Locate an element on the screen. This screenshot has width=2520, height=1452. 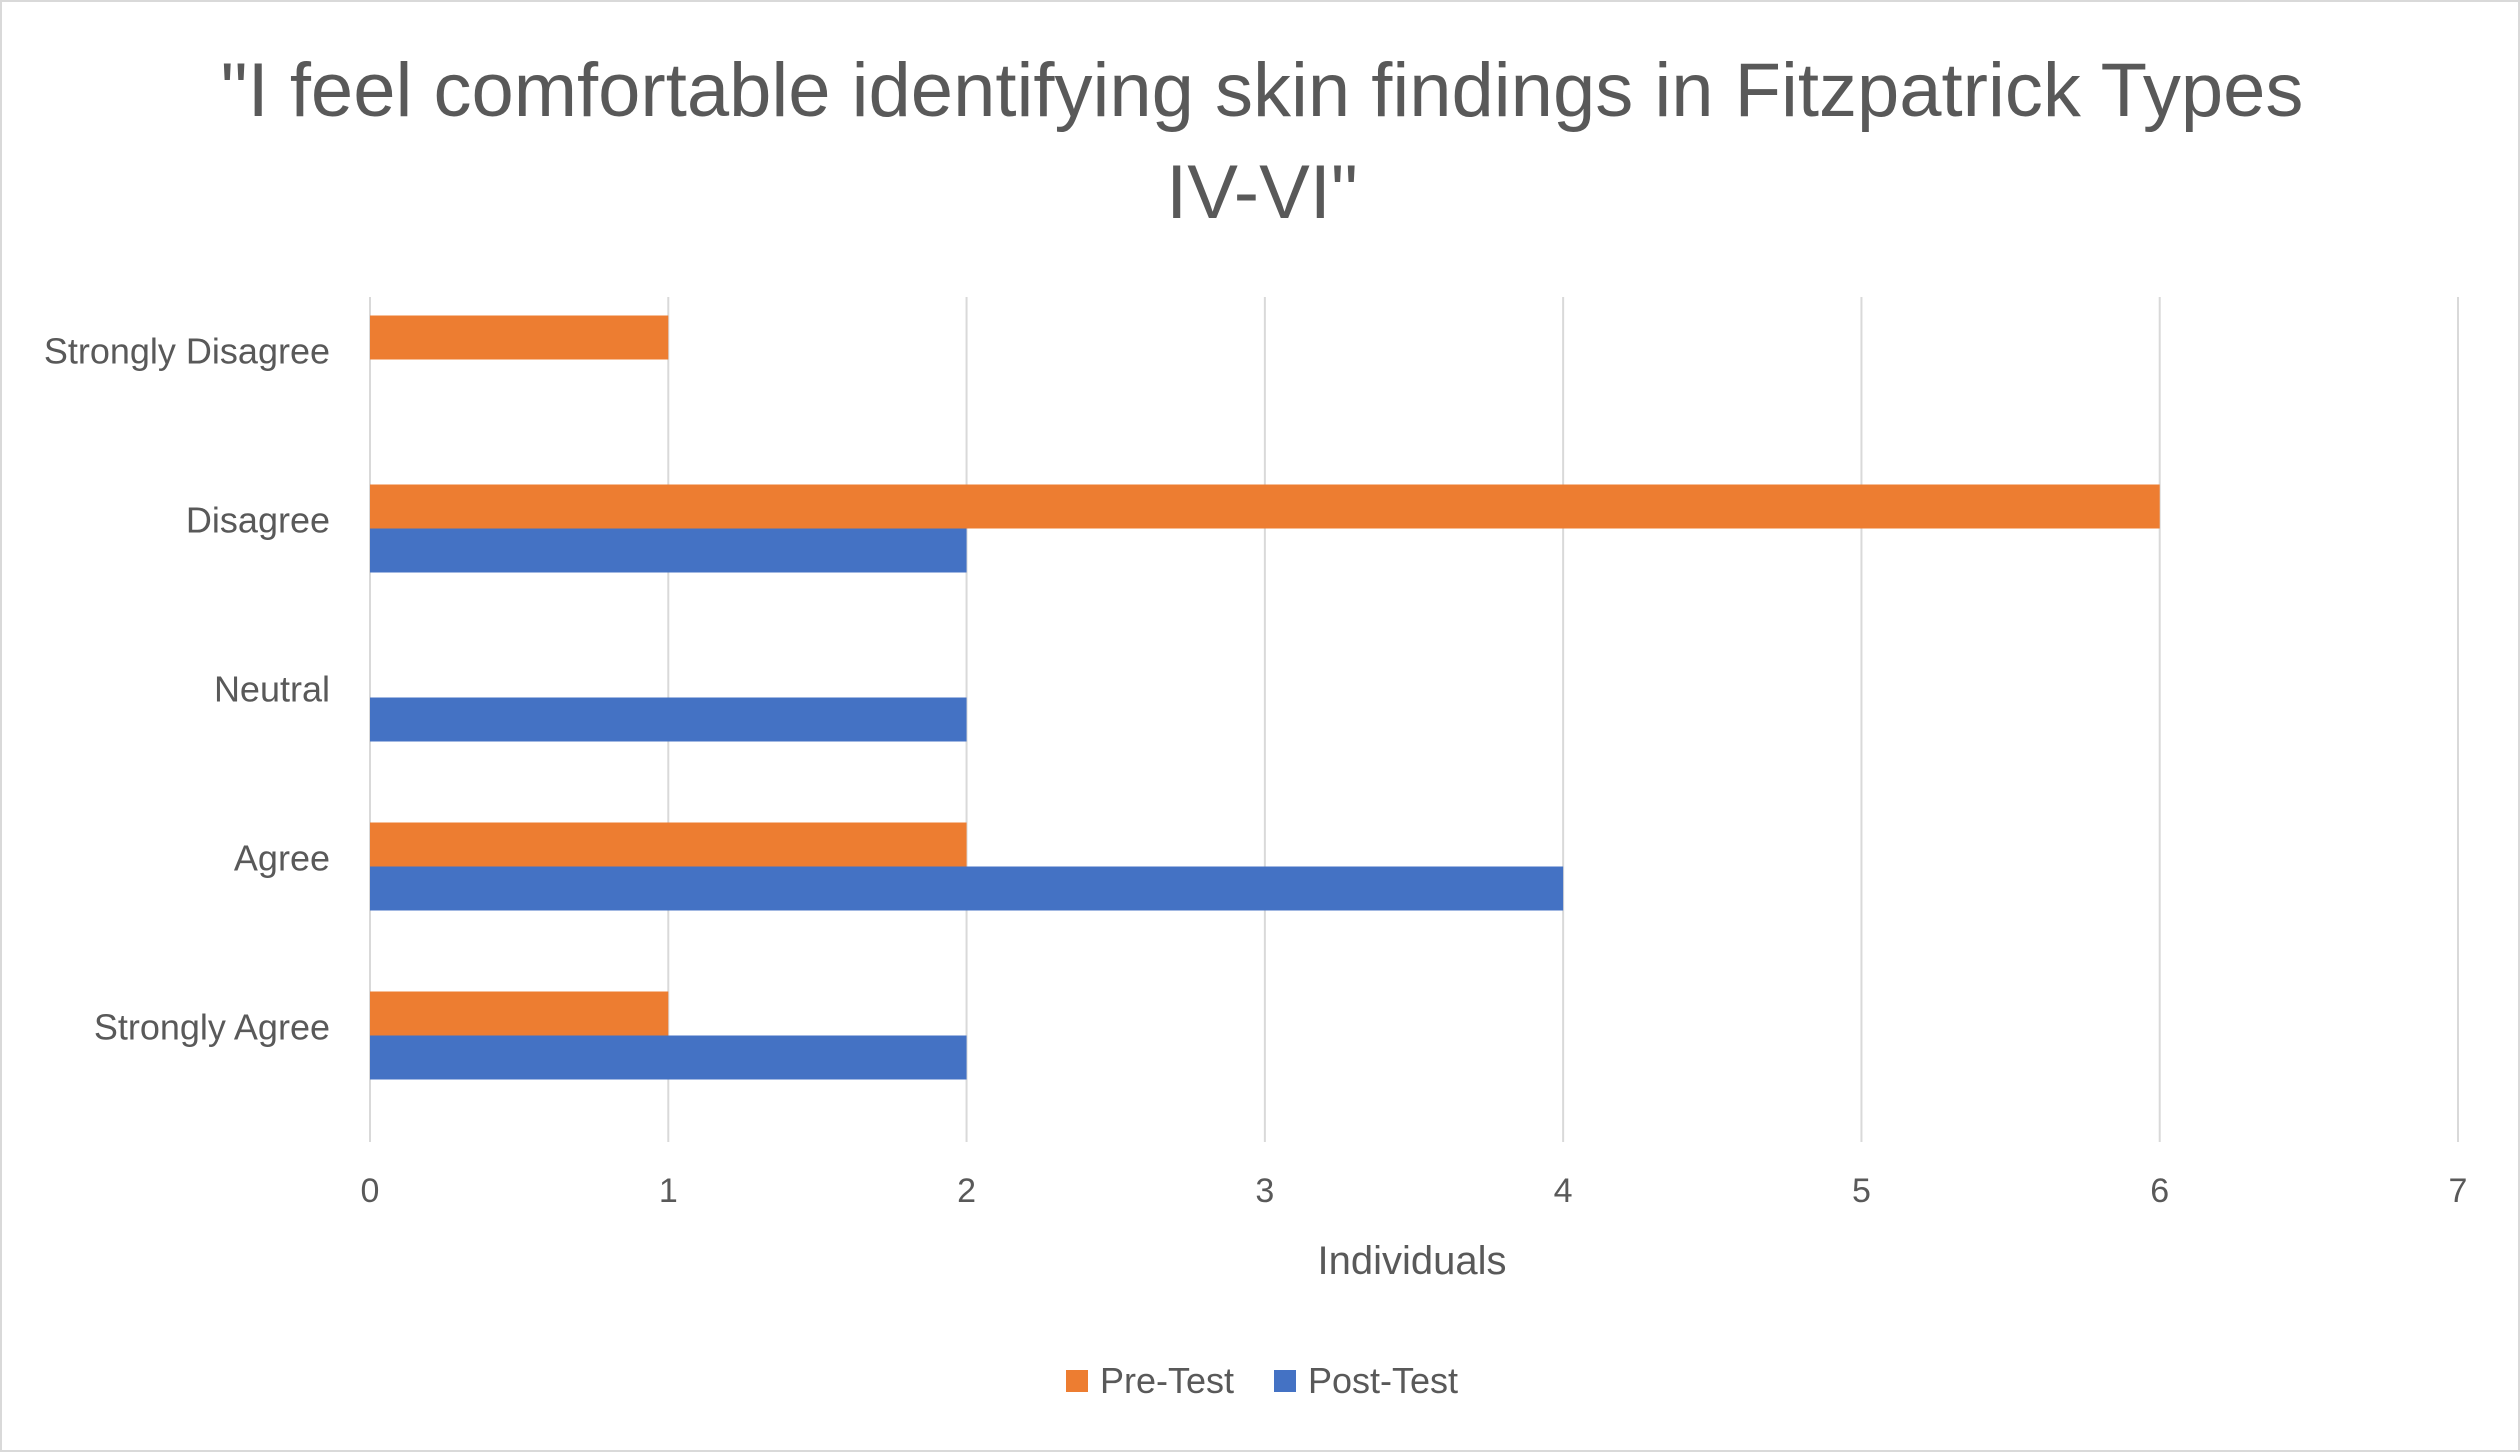
x-tick-label: 6 is located at coordinates (2159, 1191).